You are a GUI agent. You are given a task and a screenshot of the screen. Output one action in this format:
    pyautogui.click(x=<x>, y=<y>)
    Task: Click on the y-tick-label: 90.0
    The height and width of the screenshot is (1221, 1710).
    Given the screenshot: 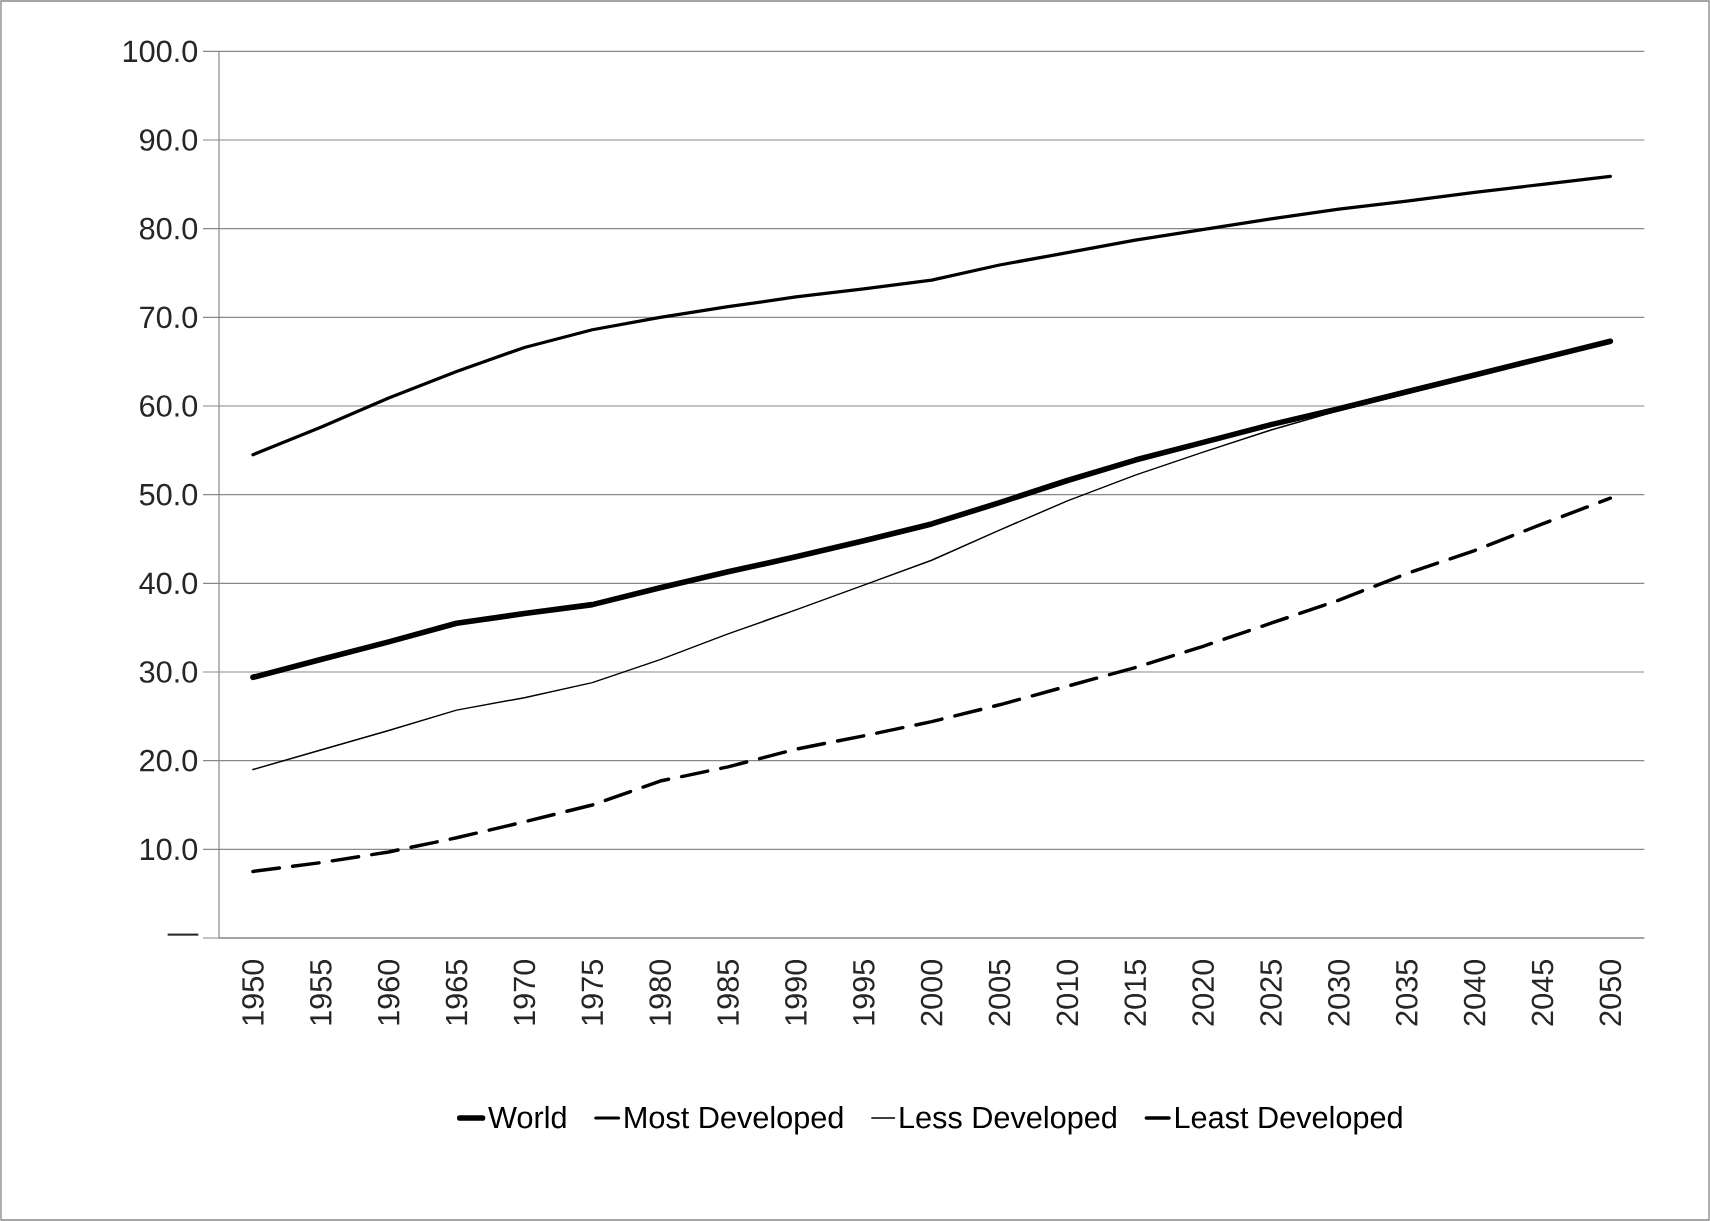 What is the action you would take?
    pyautogui.click(x=169, y=140)
    